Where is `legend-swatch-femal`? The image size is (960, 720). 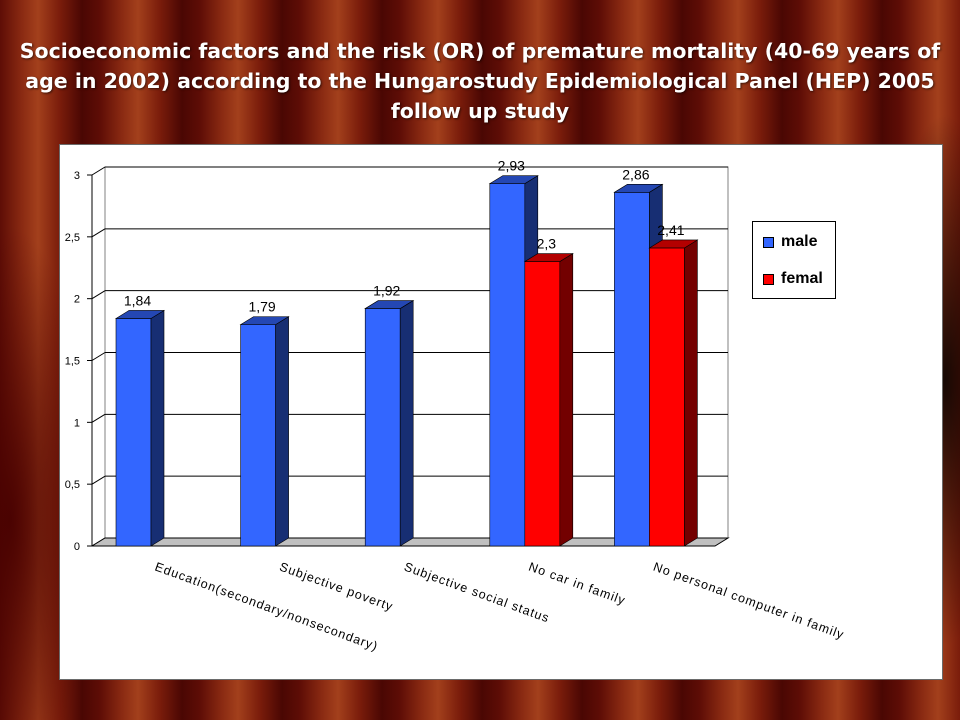 legend-swatch-femal is located at coordinates (768, 279).